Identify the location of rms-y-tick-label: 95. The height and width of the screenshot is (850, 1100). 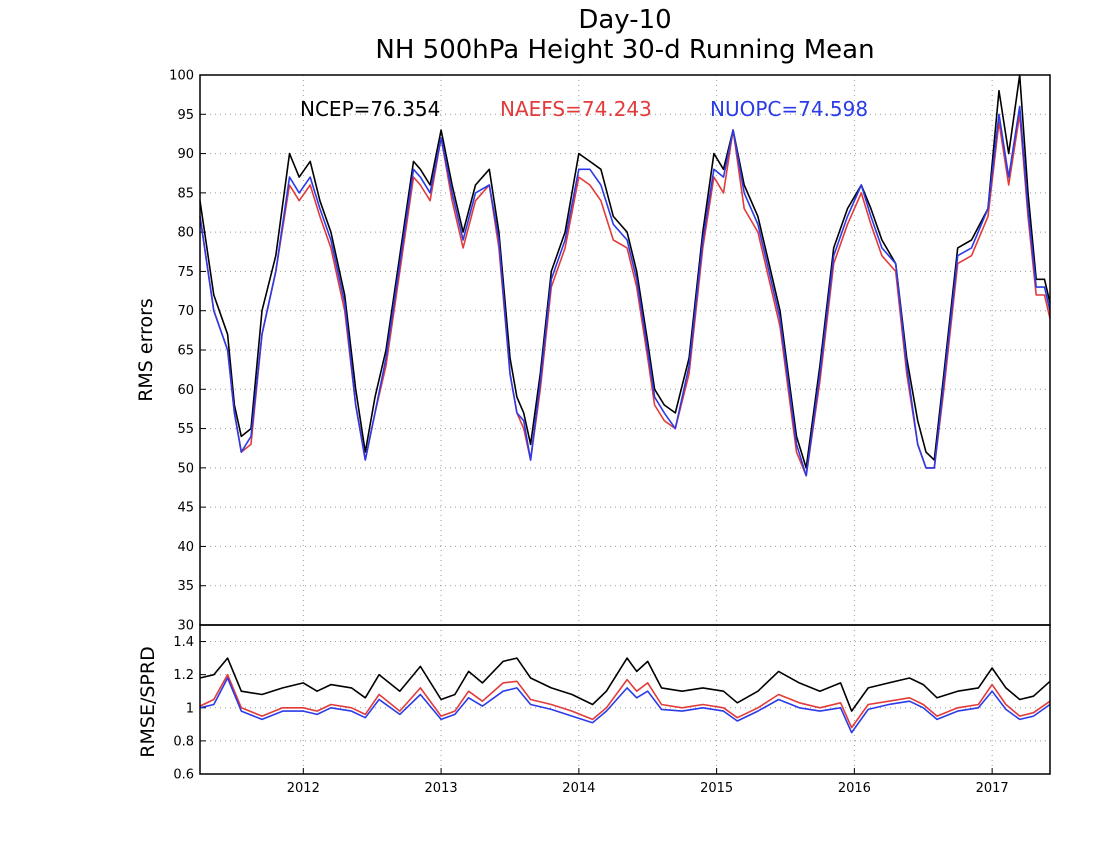
(185, 115).